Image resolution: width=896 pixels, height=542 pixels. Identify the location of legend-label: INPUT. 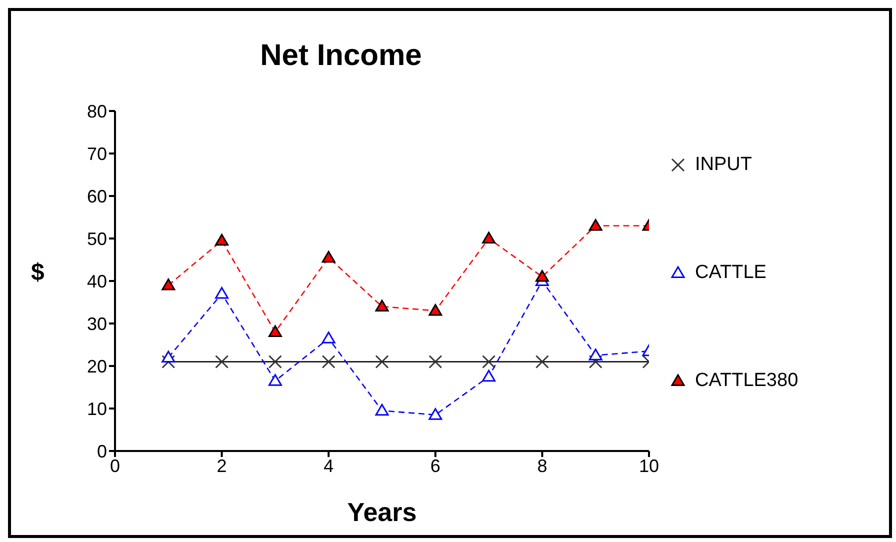
(723, 165).